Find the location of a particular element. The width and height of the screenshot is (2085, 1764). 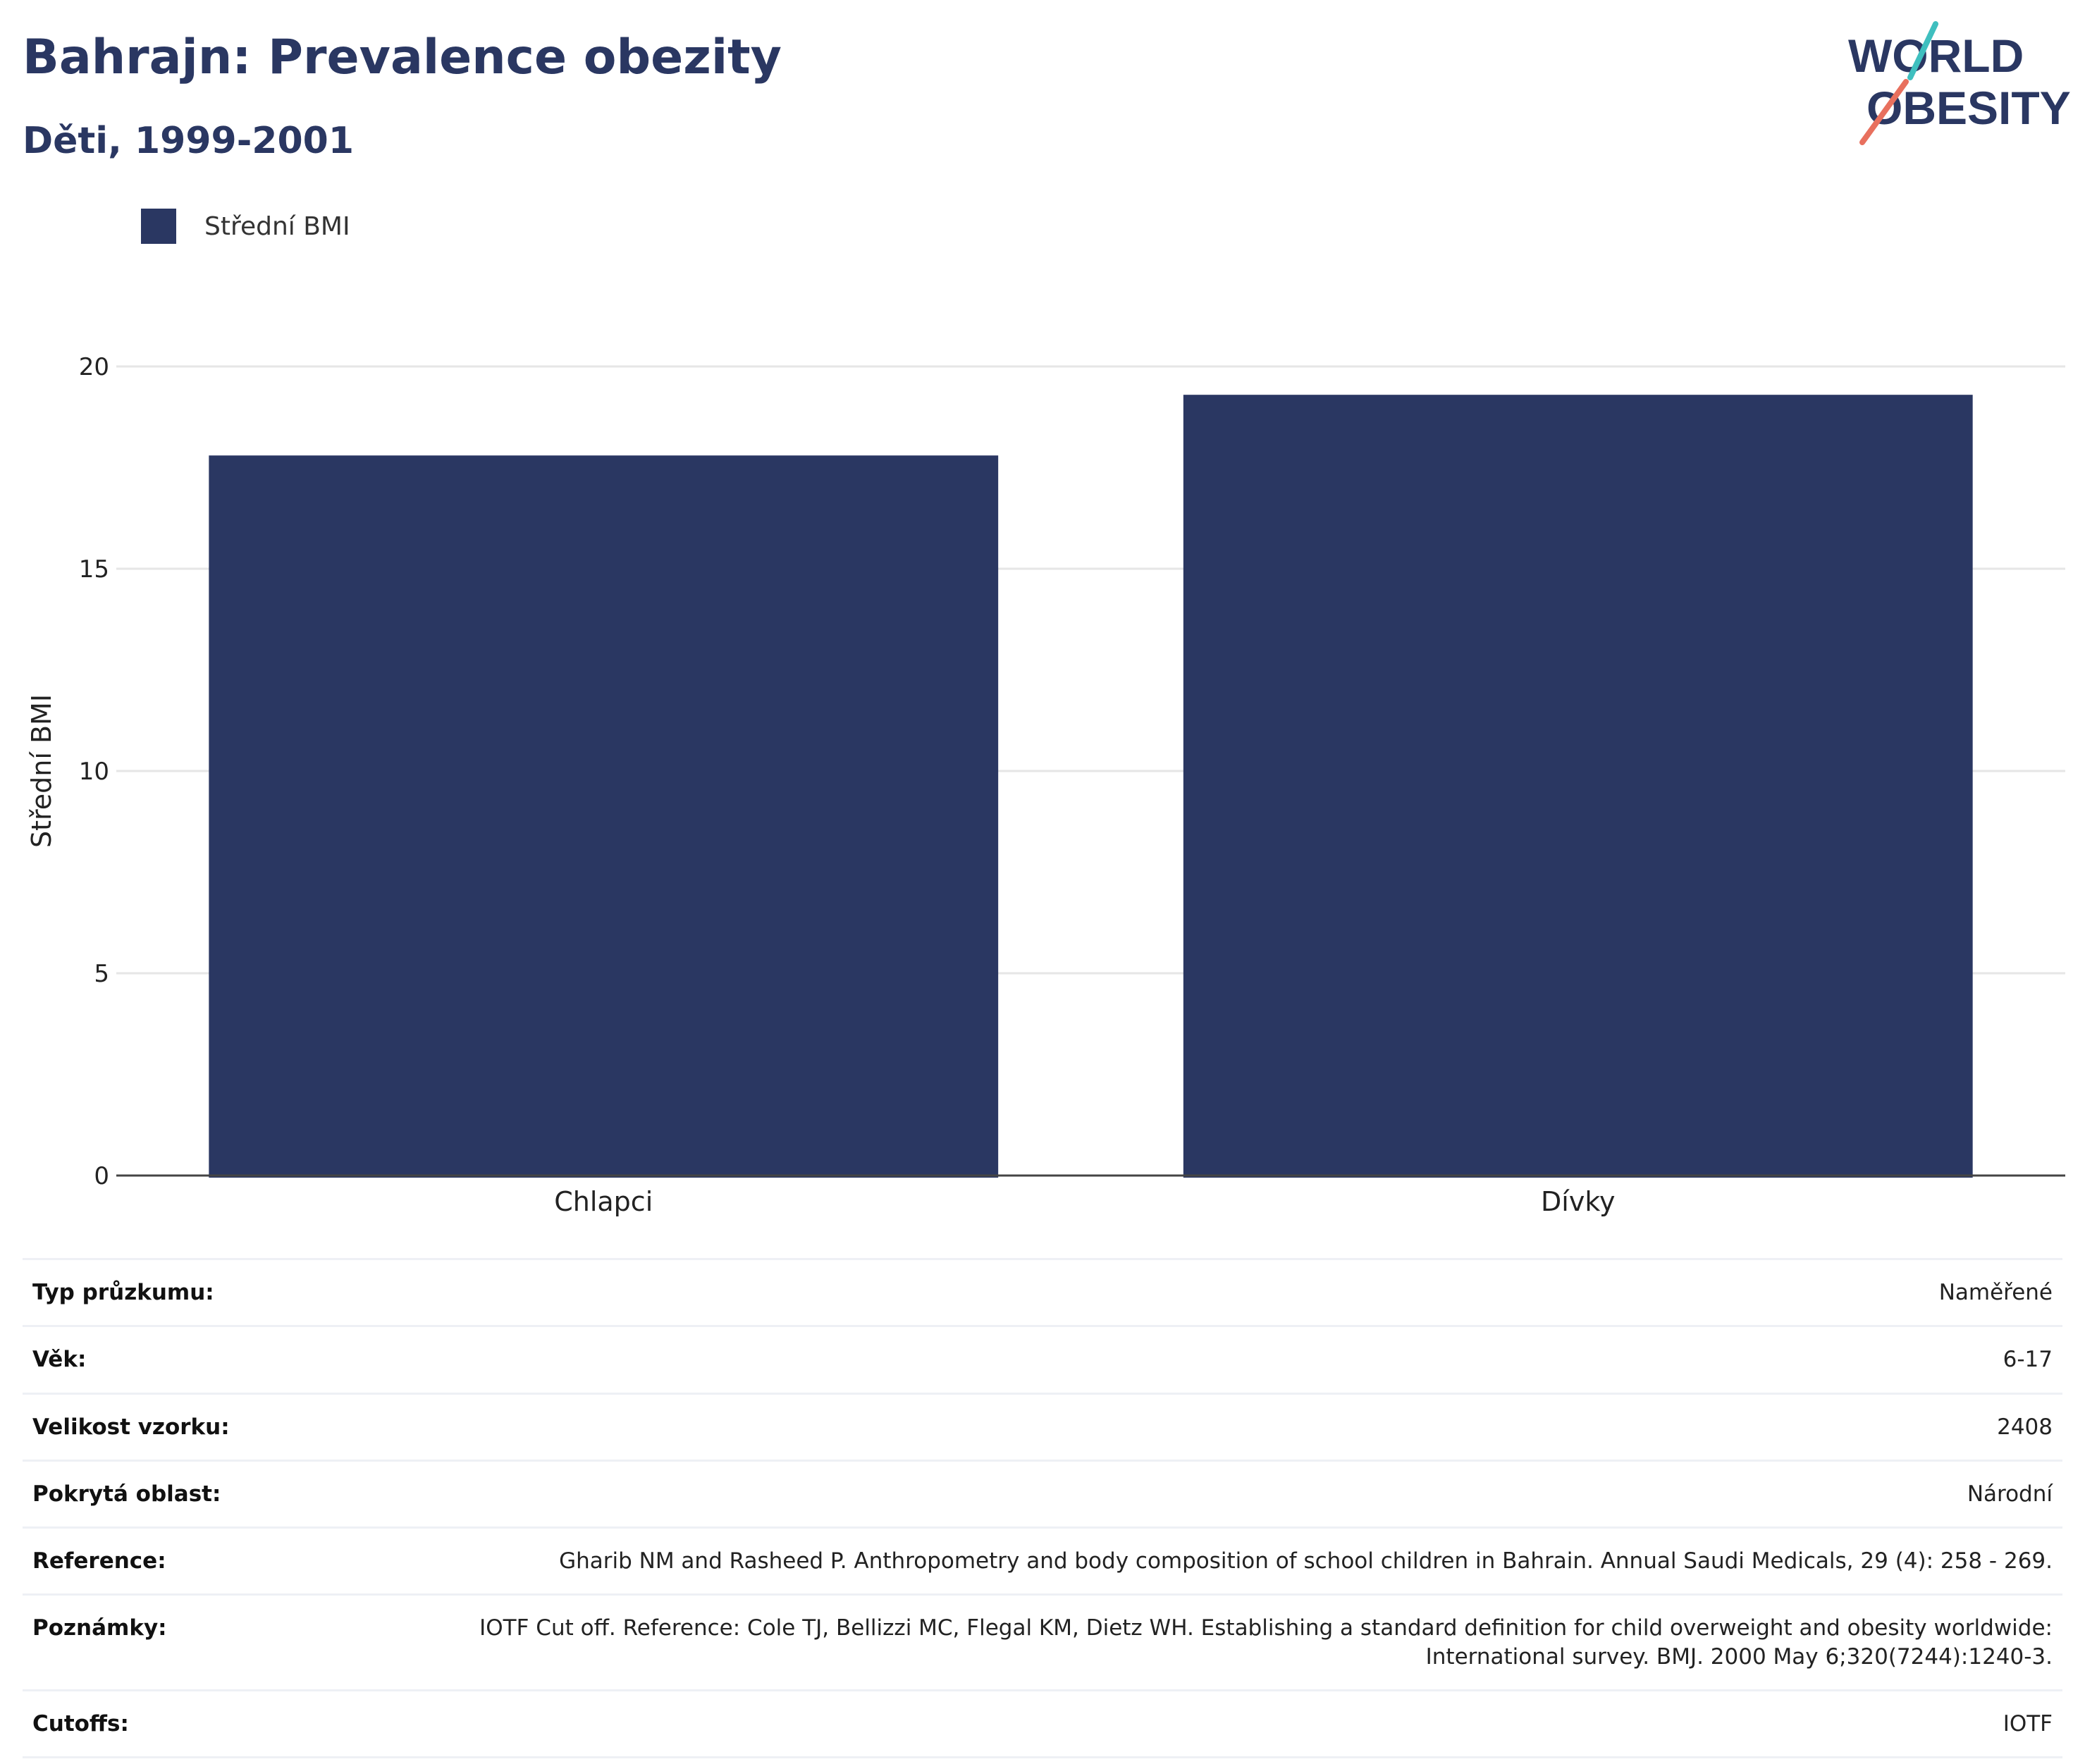

info-row-sample-size: Velikost vzorku: 2408 is located at coordinates (1042, 1426).